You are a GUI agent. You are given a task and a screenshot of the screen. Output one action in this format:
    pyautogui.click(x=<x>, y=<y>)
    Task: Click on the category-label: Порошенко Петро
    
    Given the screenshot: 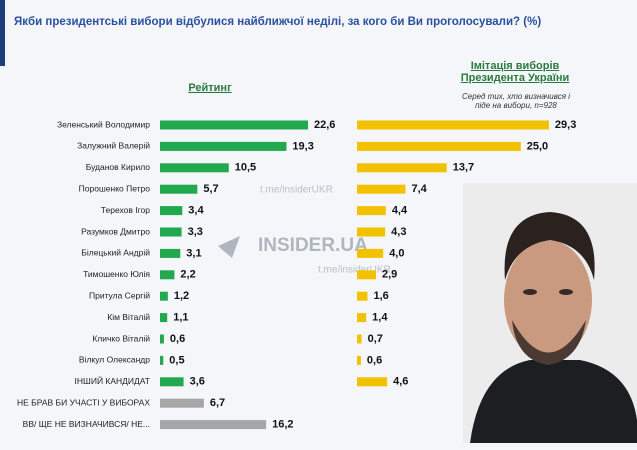 What is the action you would take?
    pyautogui.click(x=115, y=188)
    